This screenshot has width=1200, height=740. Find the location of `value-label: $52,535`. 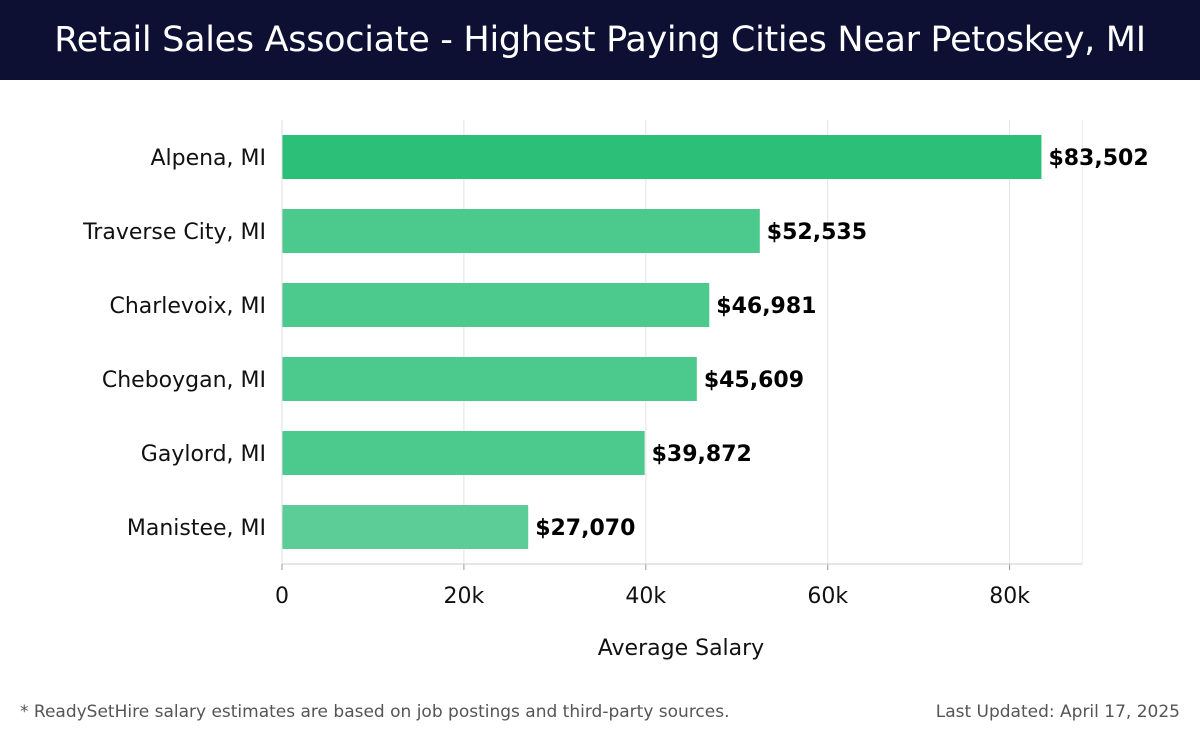

value-label: $52,535 is located at coordinates (817, 232).